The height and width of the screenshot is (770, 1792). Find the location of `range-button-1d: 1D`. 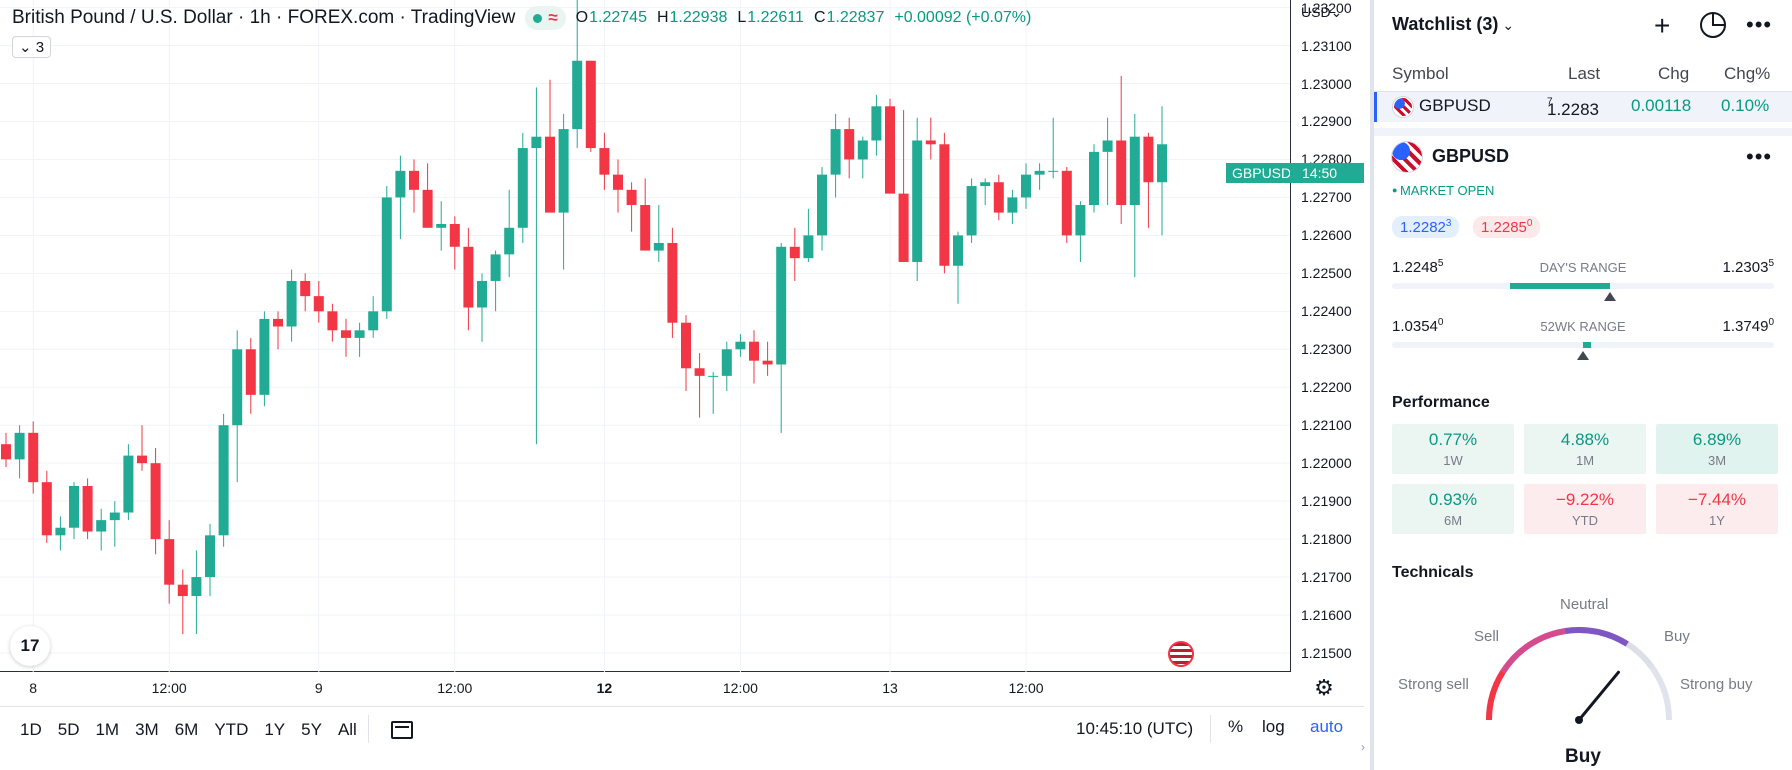

range-button-1d: 1D is located at coordinates (31, 729).